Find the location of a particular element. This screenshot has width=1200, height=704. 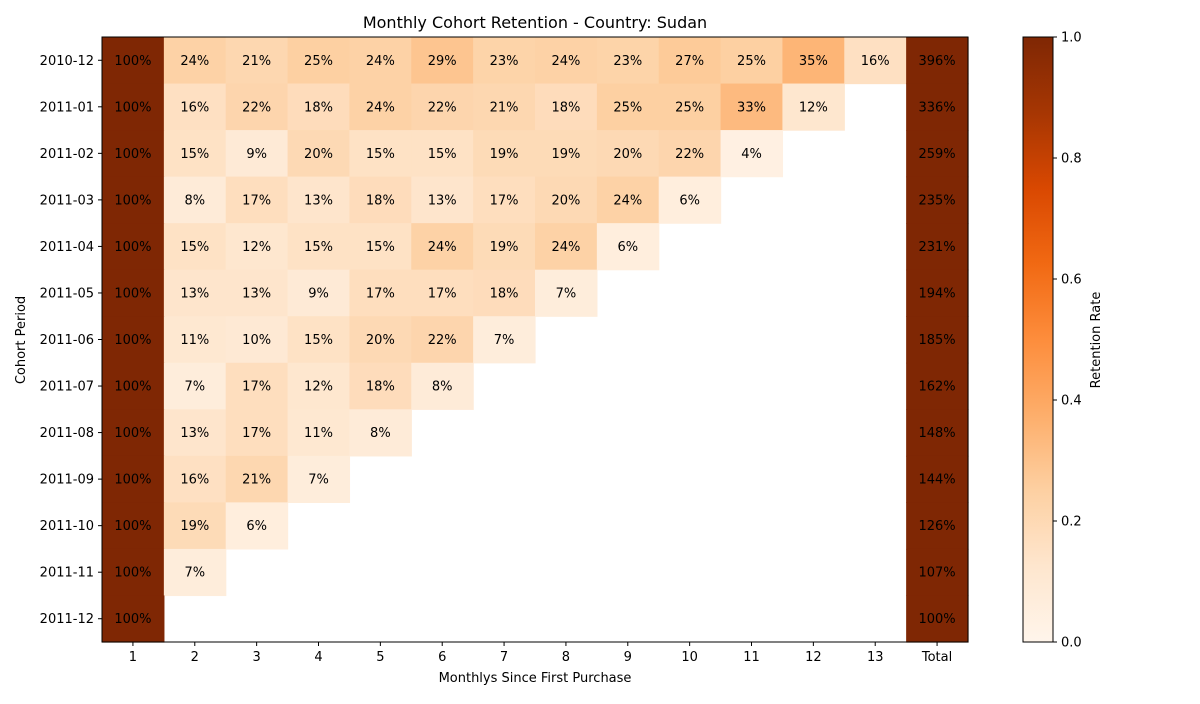

y-tick-label: 2011-04 is located at coordinates (67, 247).